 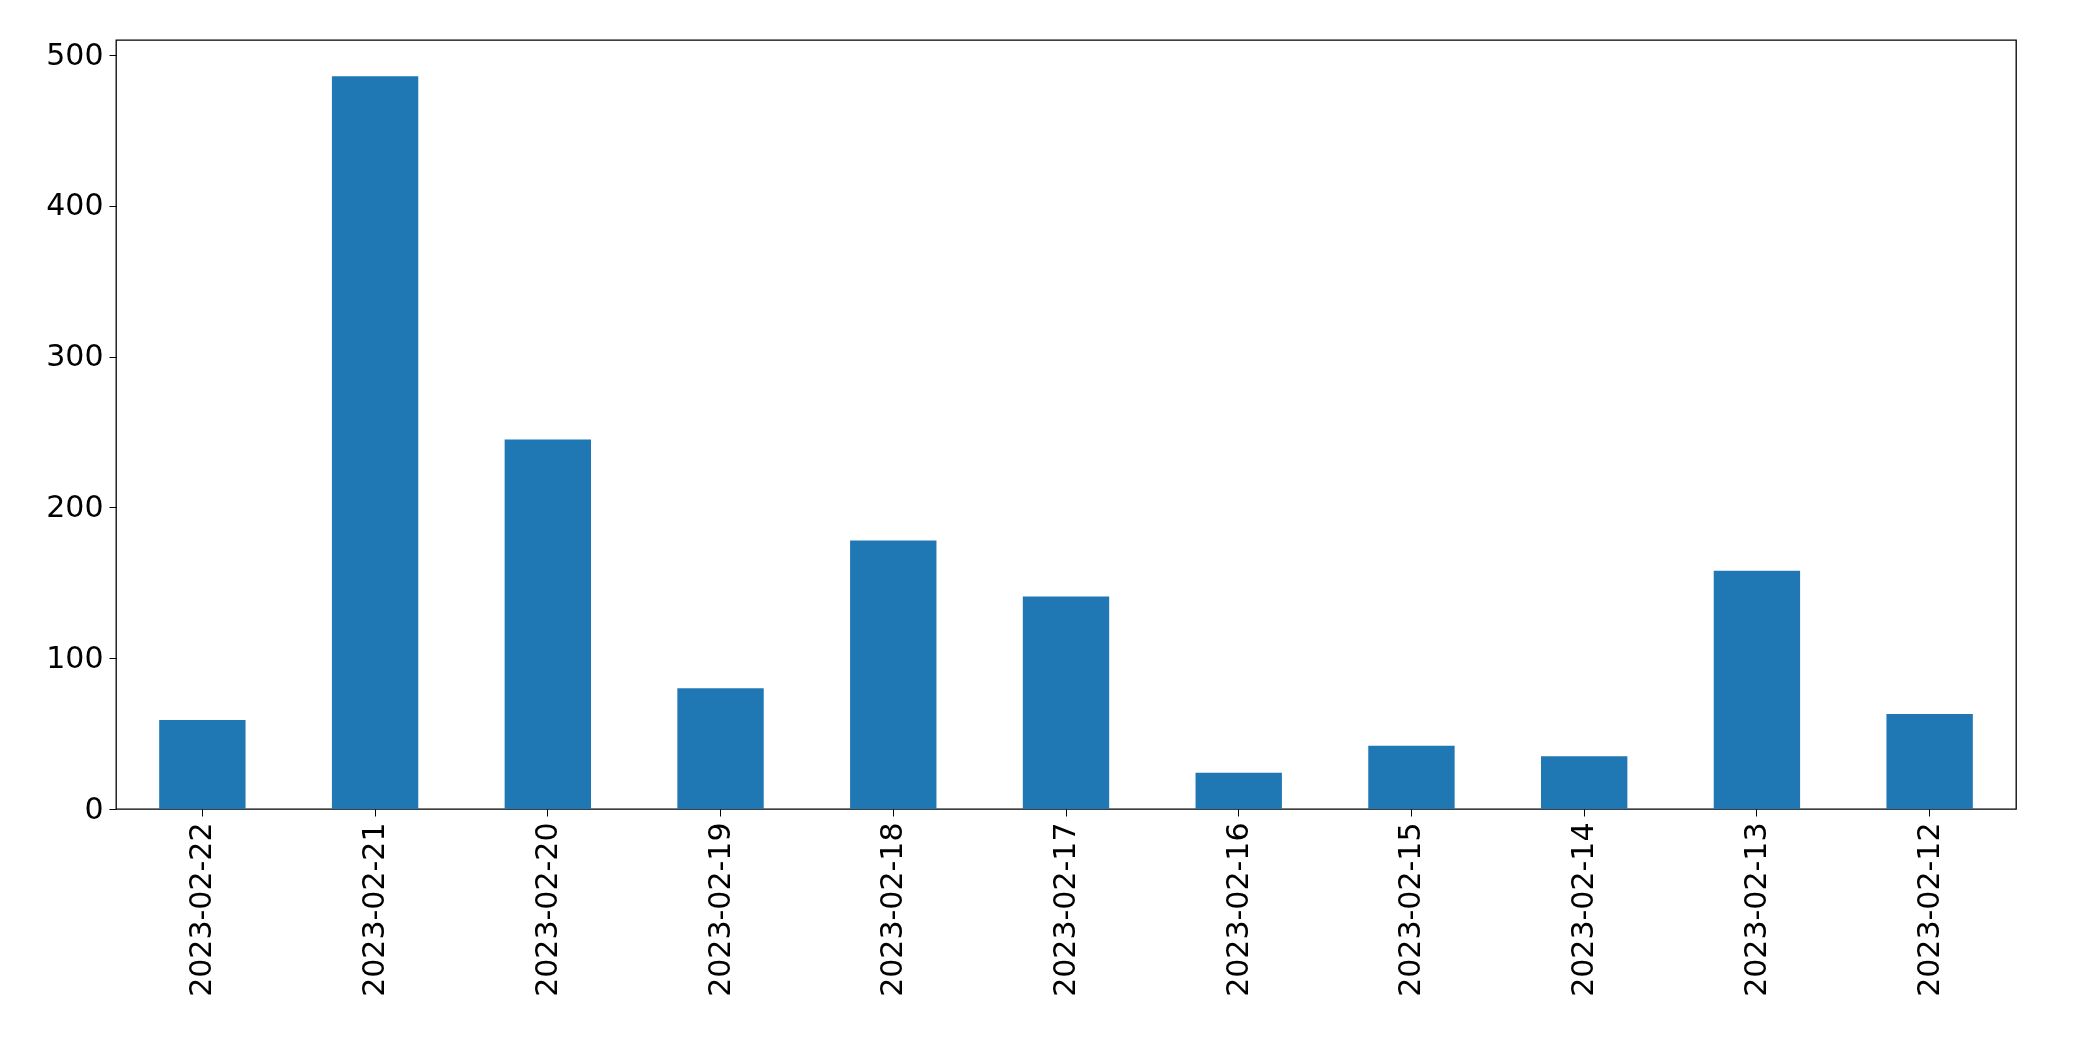 What do you see at coordinates (374, 909) in the screenshot?
I see `x-tick-label: 2023-02-21` at bounding box center [374, 909].